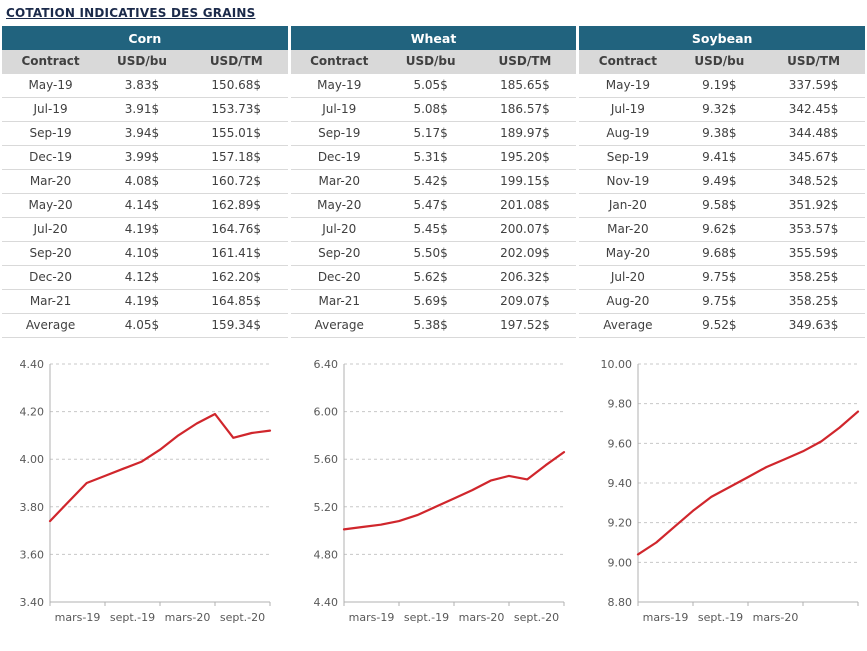 This screenshot has width=867, height=651. I want to click on table-row: Jul-20 9.75$ 358.25$, so click(722, 276).